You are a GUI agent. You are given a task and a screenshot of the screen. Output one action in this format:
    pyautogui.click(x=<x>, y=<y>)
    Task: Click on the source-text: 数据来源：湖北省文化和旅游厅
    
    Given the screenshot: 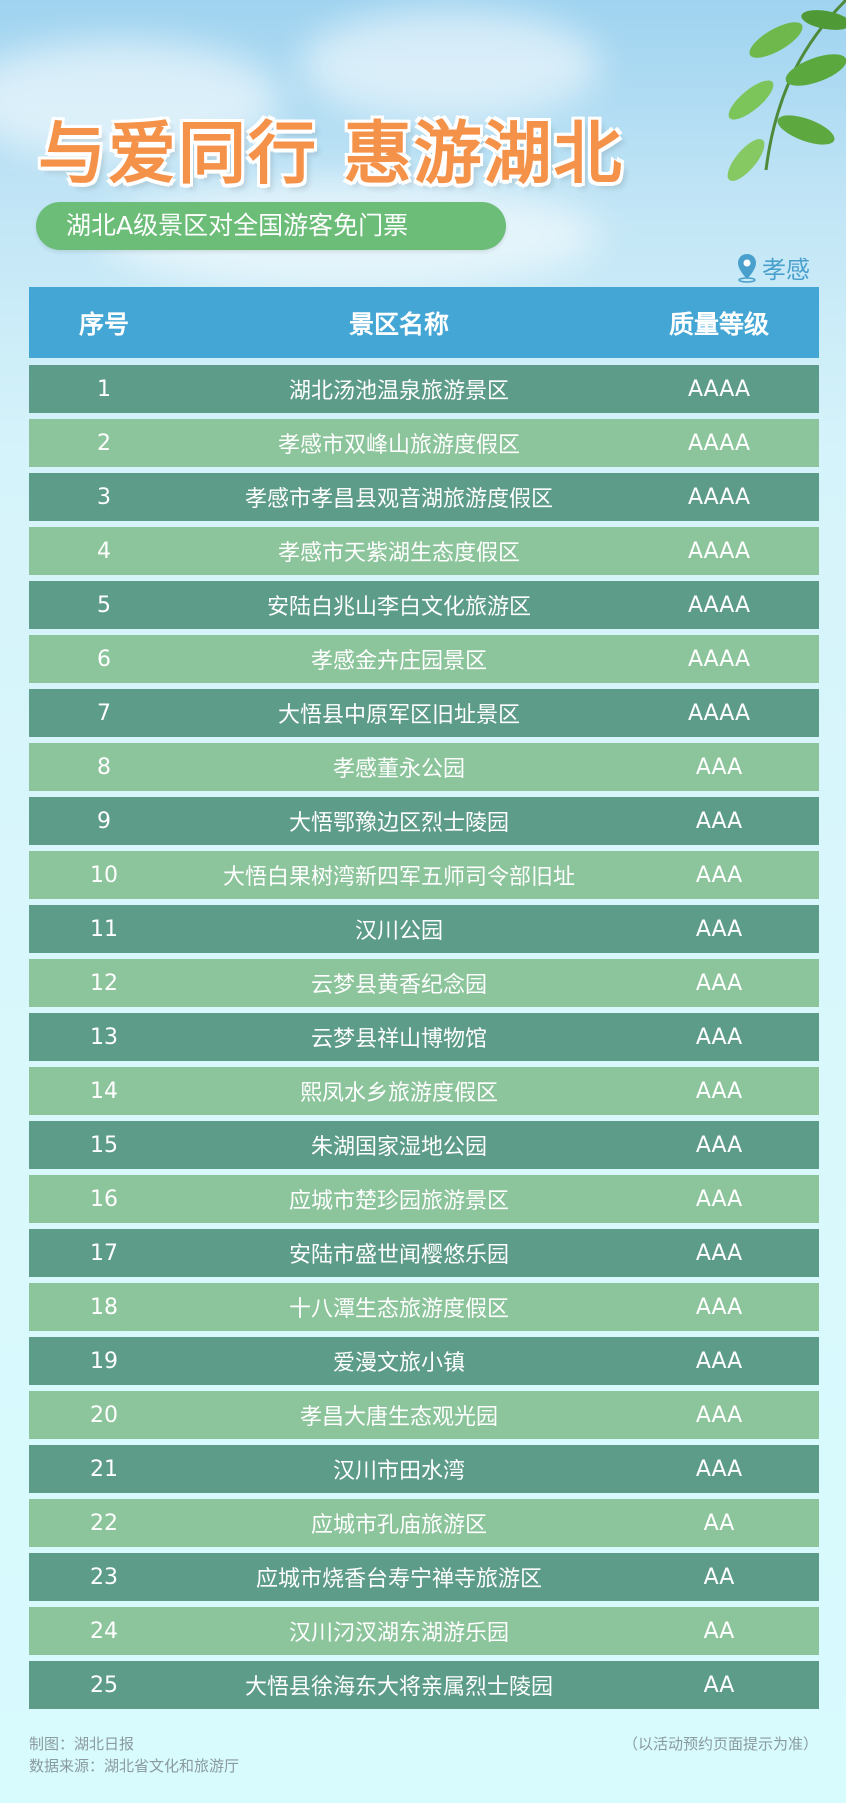 What is the action you would take?
    pyautogui.click(x=134, y=1766)
    